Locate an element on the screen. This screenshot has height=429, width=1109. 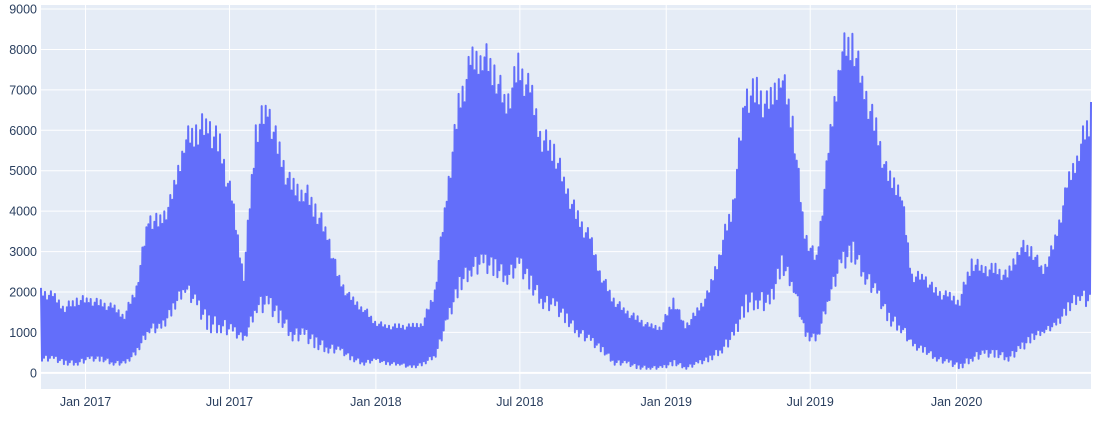
y-tick-label: 0 is located at coordinates (33, 373).